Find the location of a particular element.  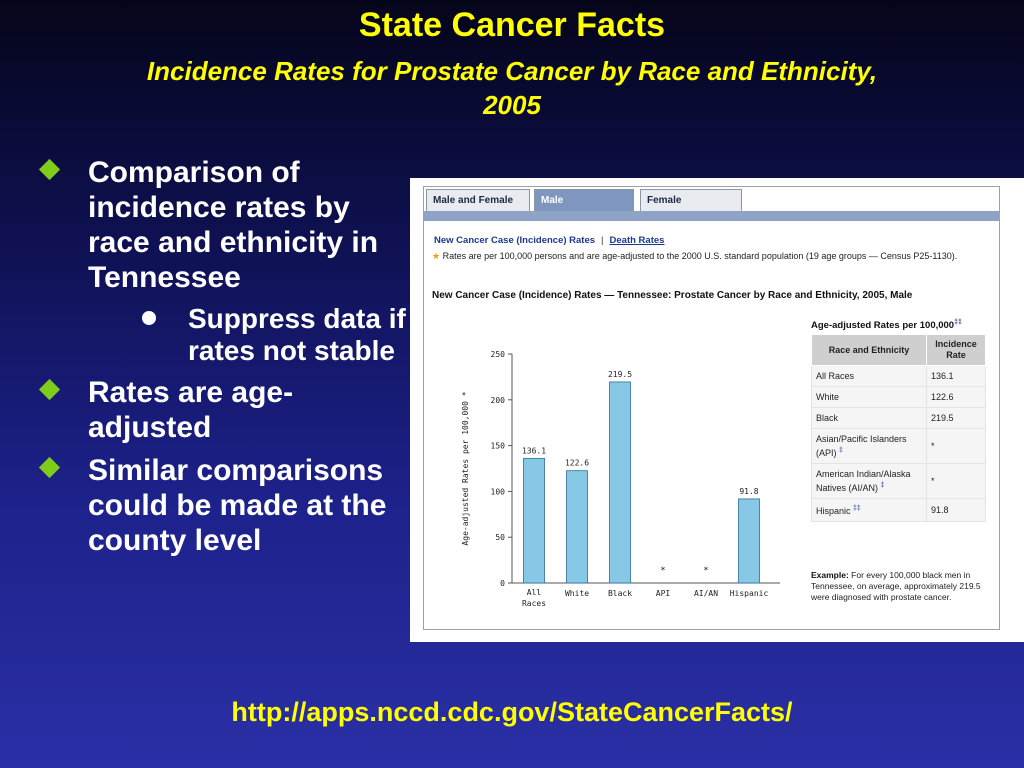

x-tick-label: Black is located at coordinates (620, 593).